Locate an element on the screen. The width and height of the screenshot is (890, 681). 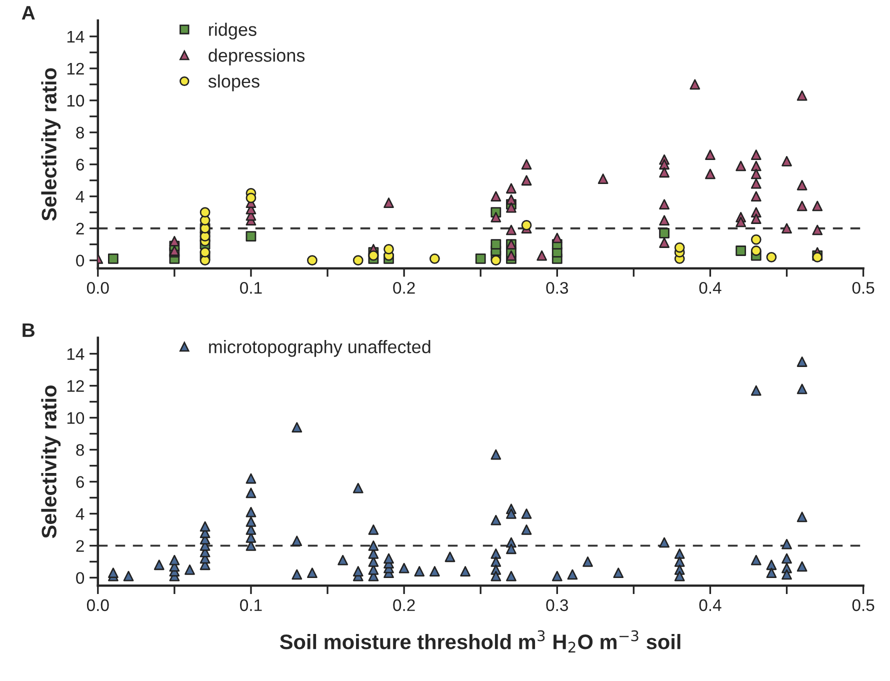
legend-label: ridges is located at coordinates (232, 31).